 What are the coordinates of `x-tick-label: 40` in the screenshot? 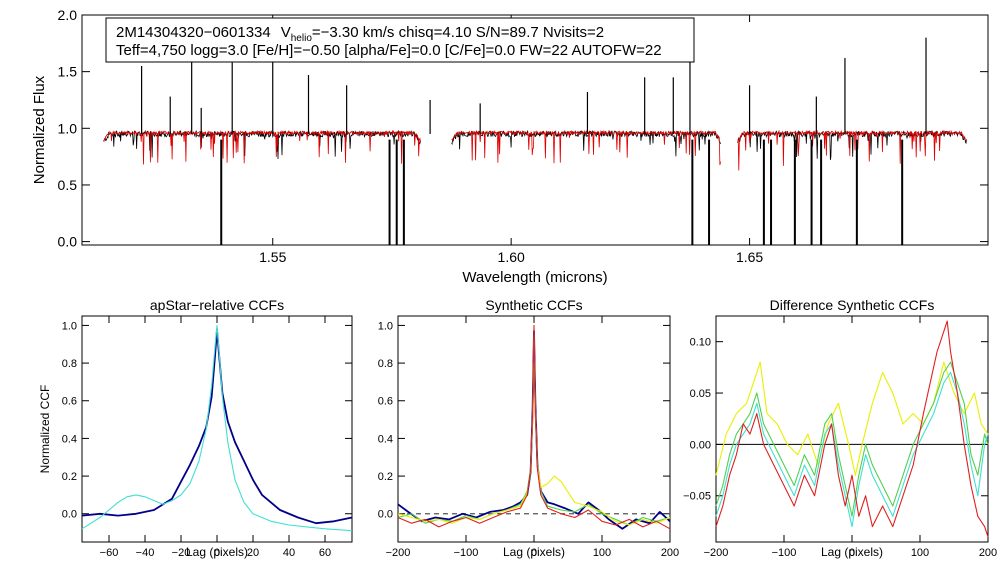 It's located at (289, 553).